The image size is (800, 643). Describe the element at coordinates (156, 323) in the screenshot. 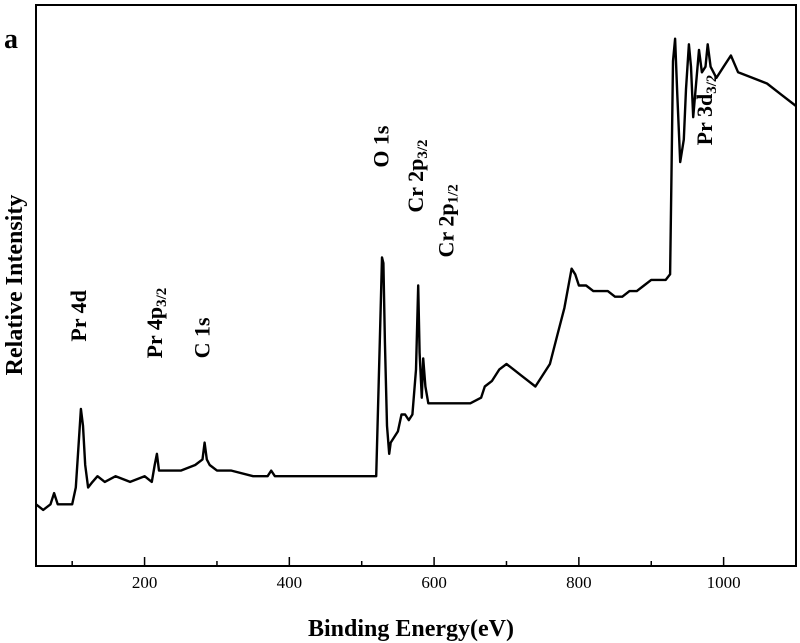

I see `peak-label: Pr 4p3/2` at that location.